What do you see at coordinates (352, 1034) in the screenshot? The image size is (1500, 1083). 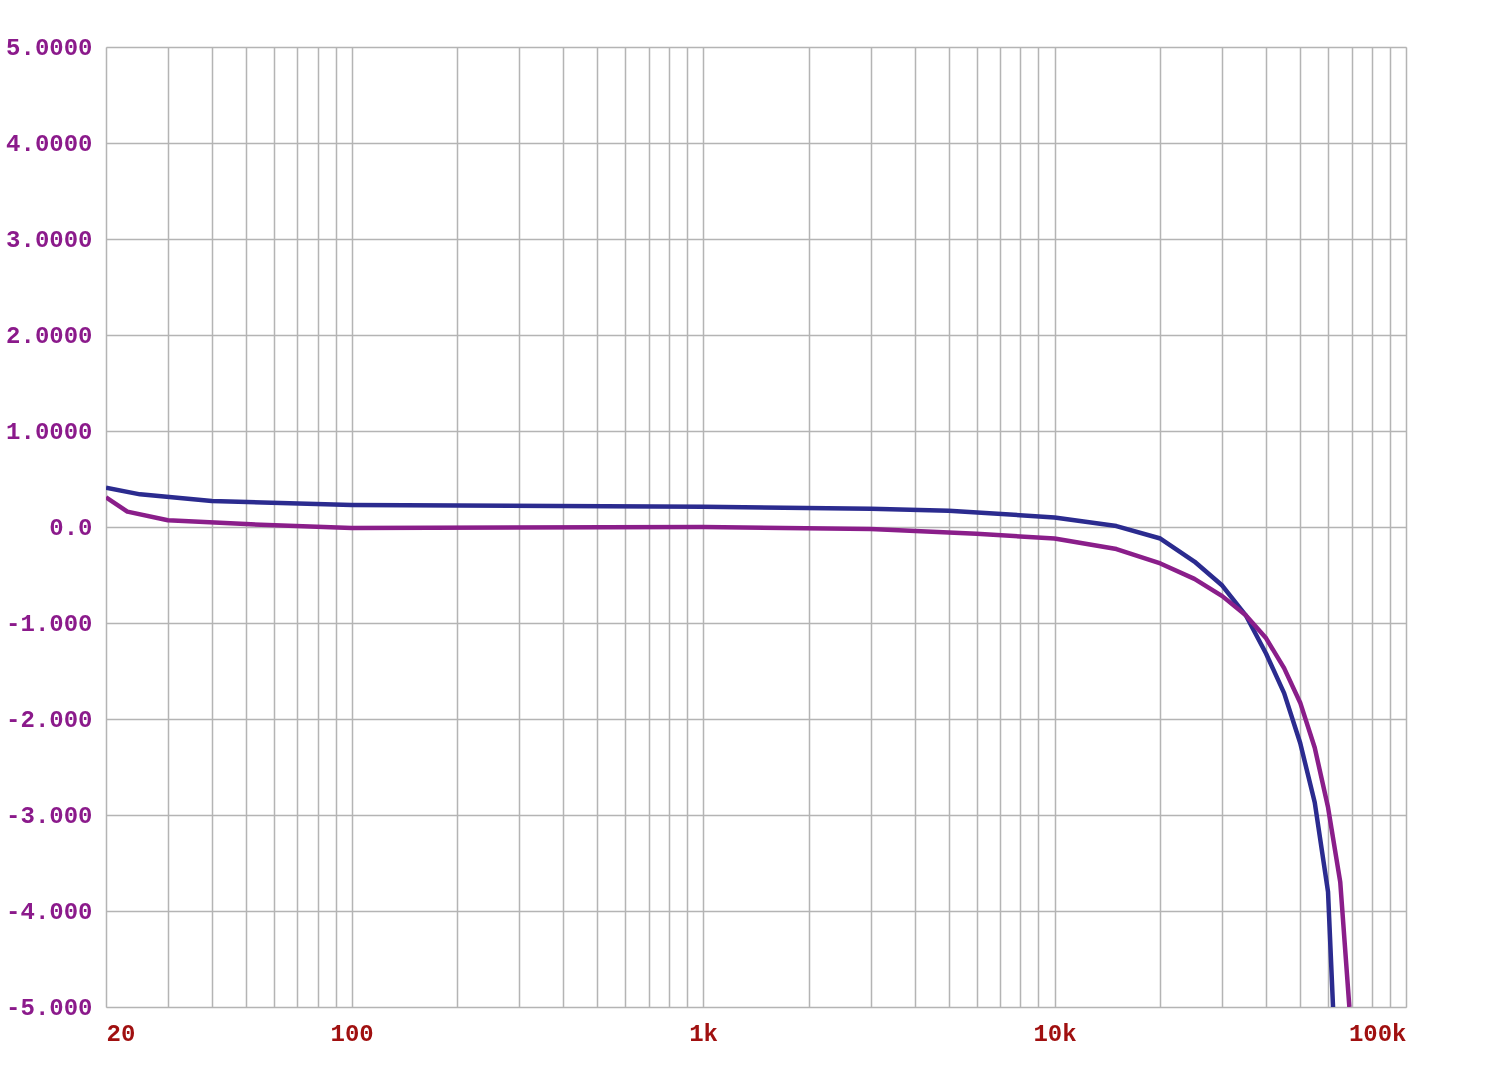 I see `x-tick-label: 100` at bounding box center [352, 1034].